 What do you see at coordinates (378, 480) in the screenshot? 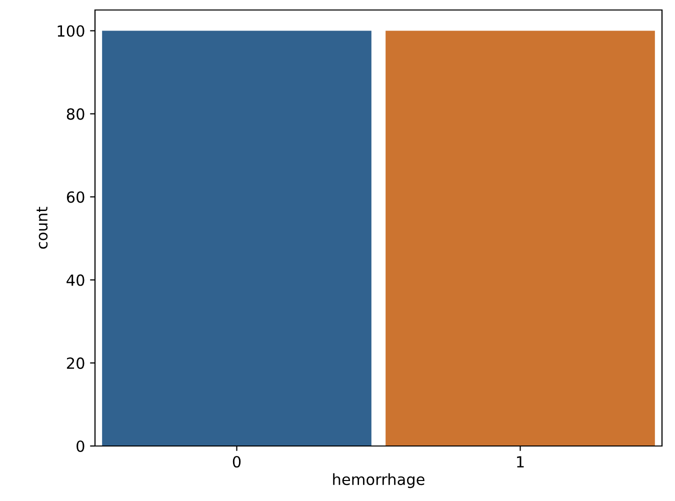
I see `x-axis-title: hemorrhage` at bounding box center [378, 480].